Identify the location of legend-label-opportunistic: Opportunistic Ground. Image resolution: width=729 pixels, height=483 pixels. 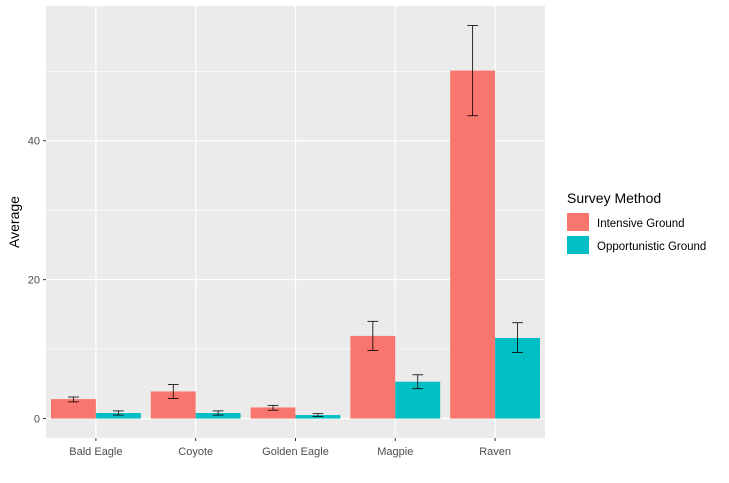
(651, 247).